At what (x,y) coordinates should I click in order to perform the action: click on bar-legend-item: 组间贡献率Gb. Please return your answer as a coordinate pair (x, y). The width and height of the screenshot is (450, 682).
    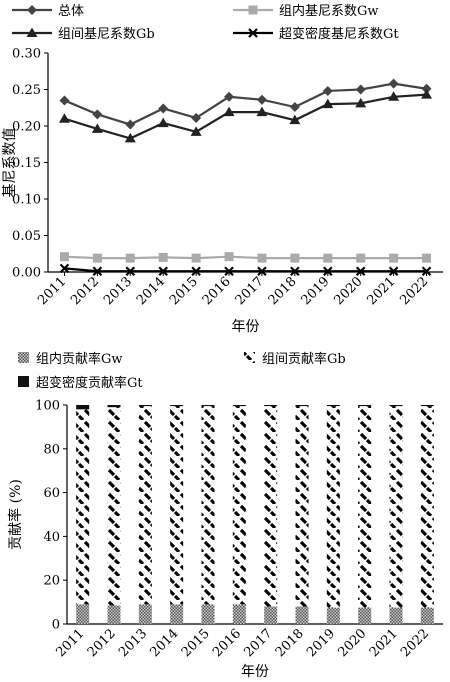
    Looking at the image, I should click on (295, 359).